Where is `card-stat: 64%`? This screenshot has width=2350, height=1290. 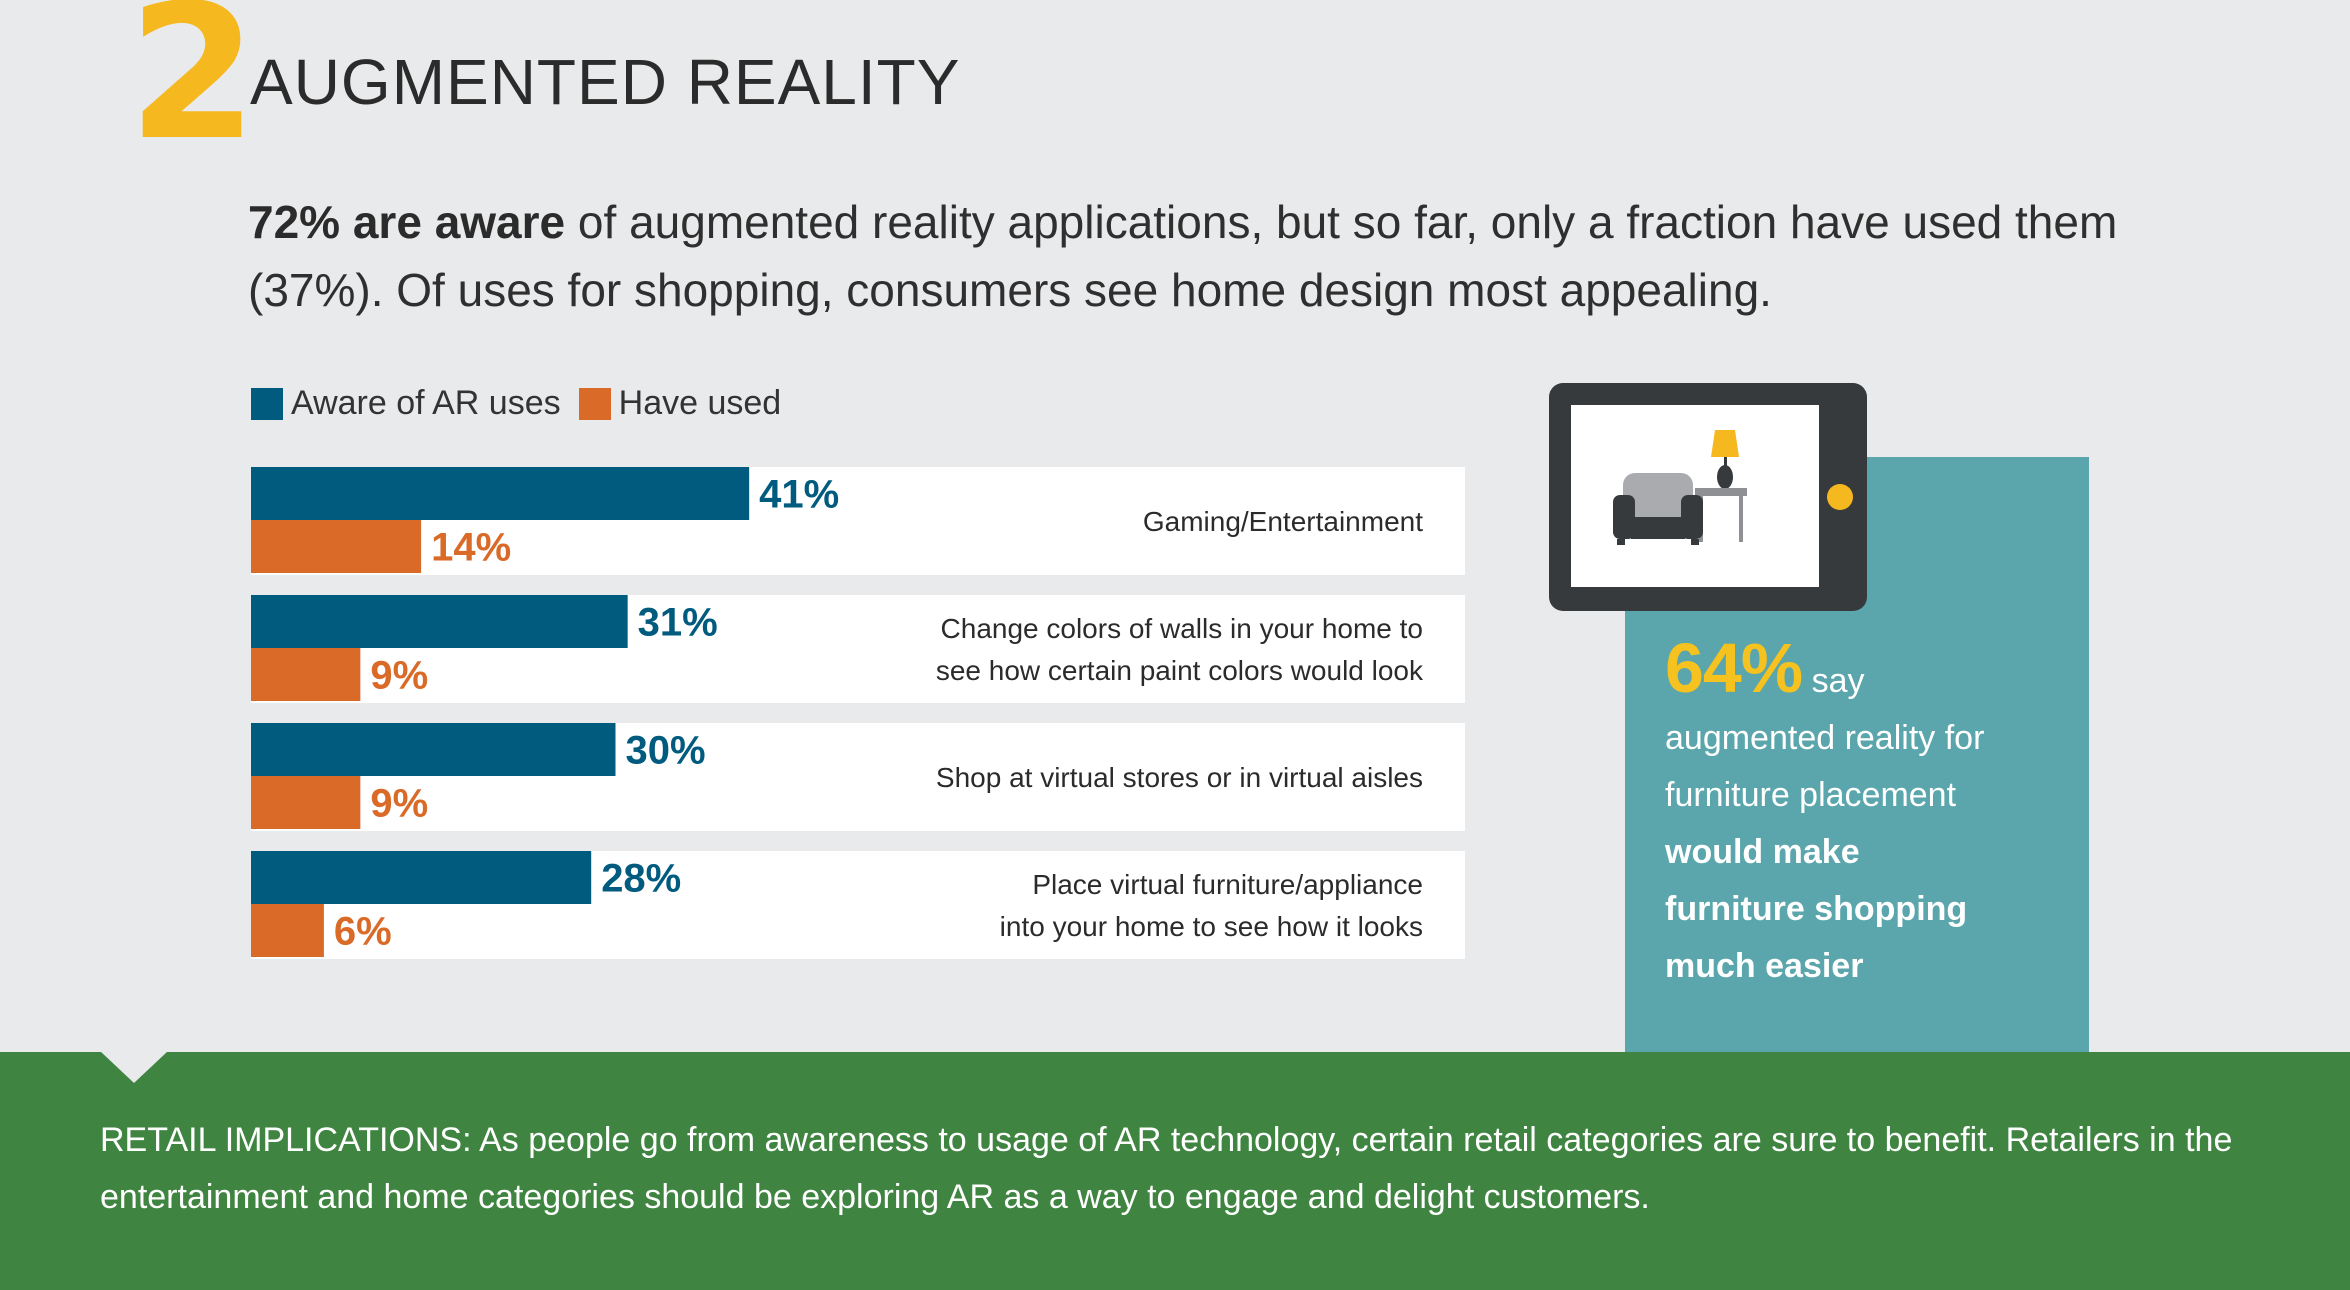
card-stat: 64% is located at coordinates (1734, 668).